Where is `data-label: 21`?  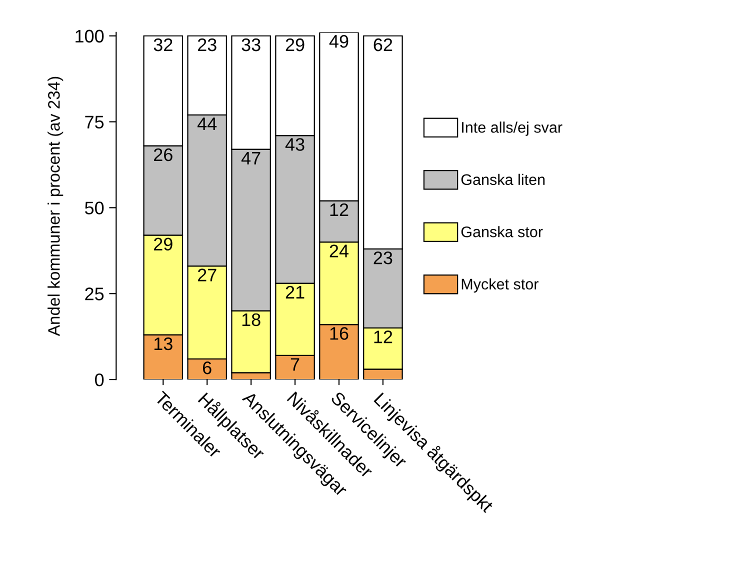 data-label: 21 is located at coordinates (295, 292).